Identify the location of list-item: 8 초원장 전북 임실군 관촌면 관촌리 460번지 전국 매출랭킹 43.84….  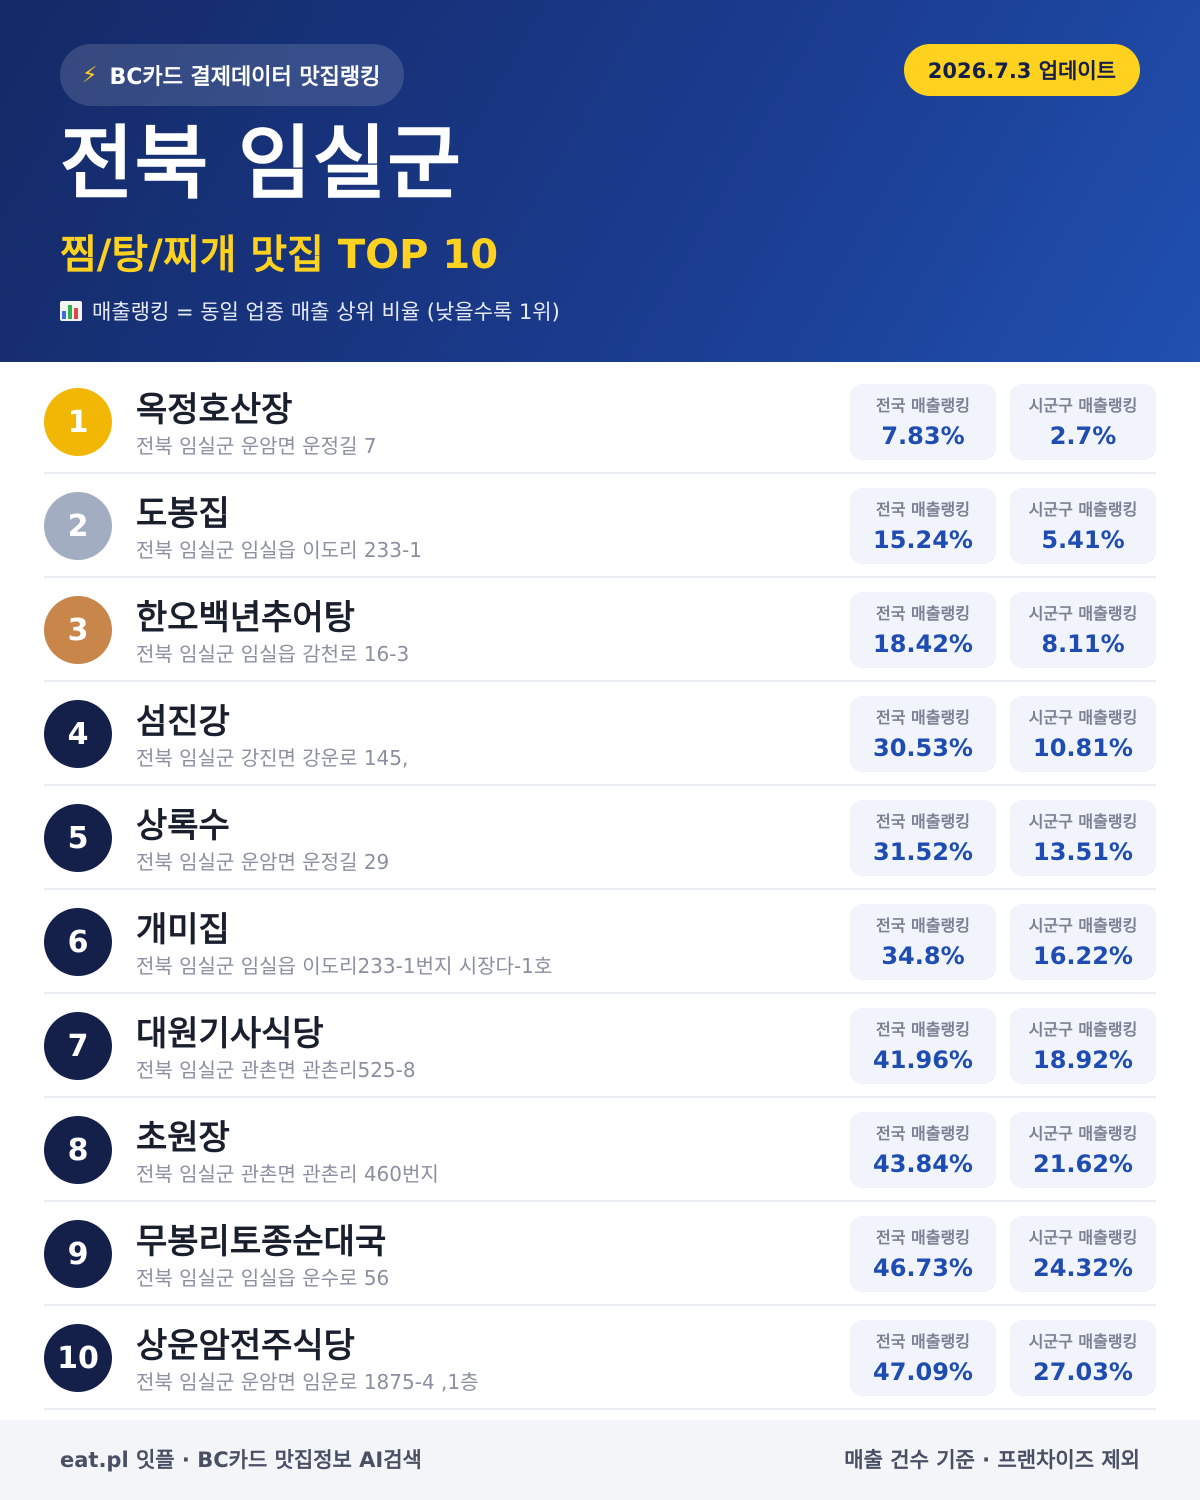
(600, 1150).